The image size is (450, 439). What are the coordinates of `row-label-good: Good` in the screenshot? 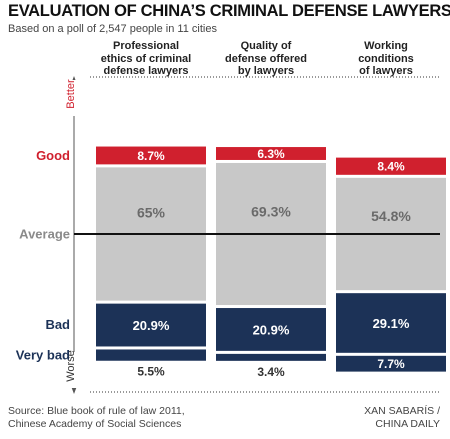 It's located at (53, 155).